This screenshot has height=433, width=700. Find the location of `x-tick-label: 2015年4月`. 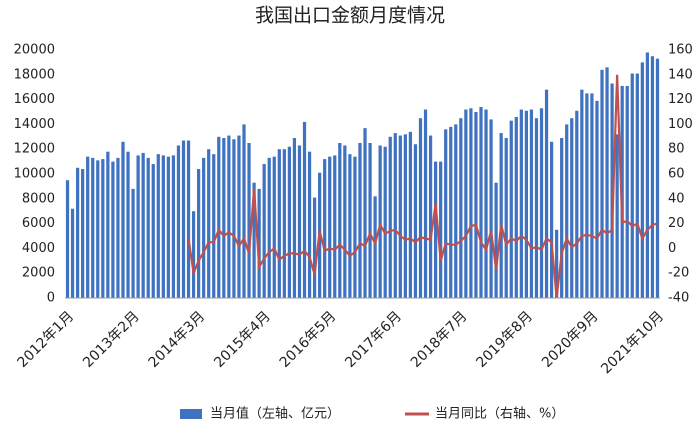

x-tick-label: 2015年4月 is located at coordinates (242, 339).